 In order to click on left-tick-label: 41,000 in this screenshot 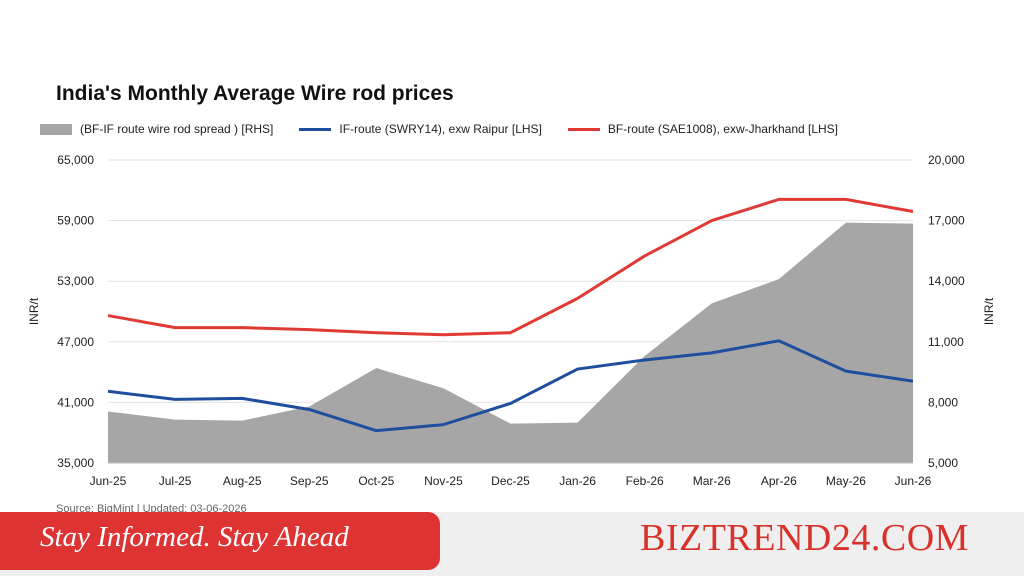, I will do `click(75, 402)`.